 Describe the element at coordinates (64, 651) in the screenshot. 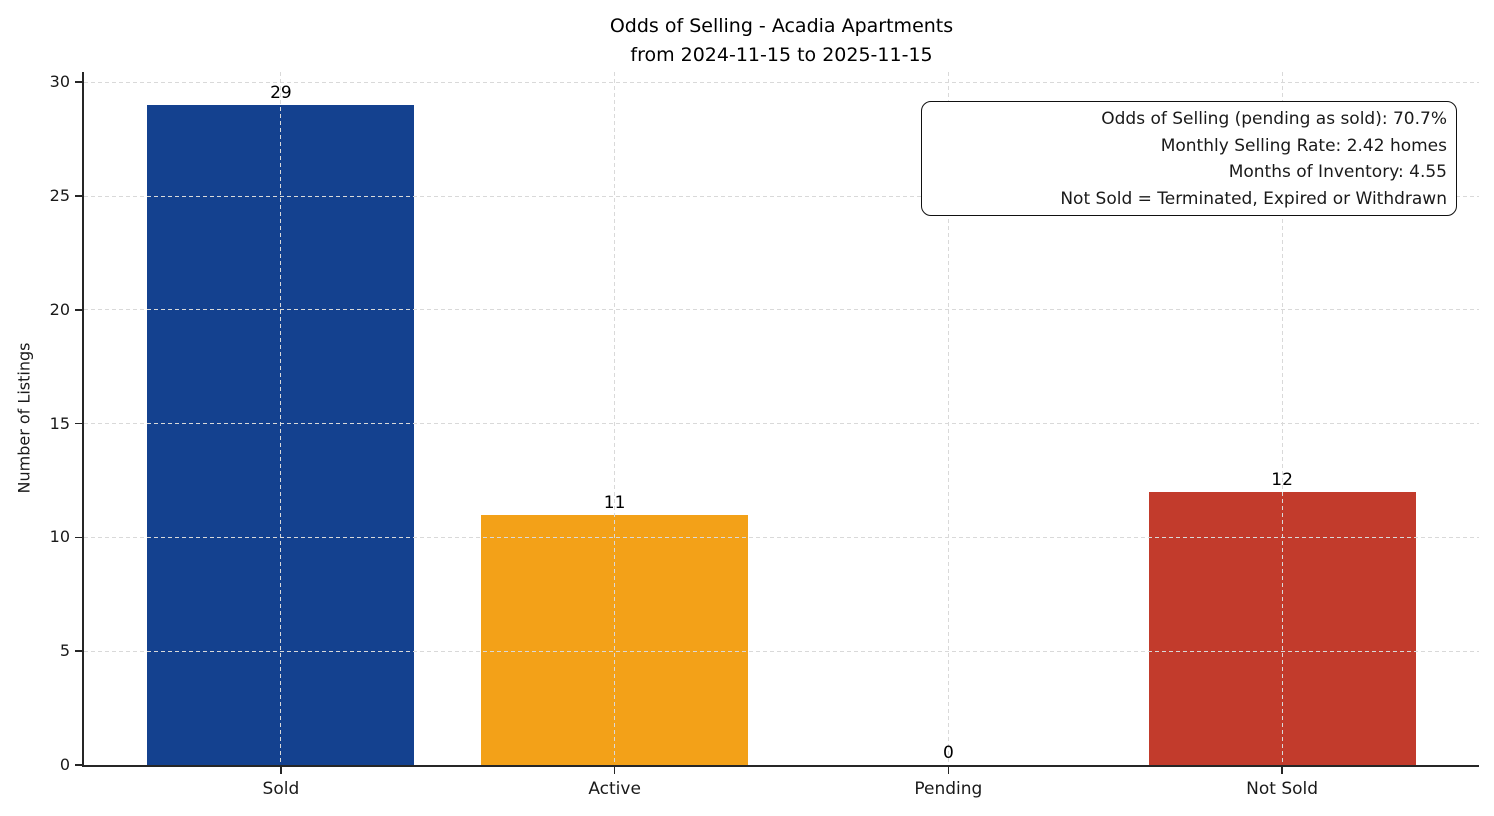

I see `y-tick-label-5: 5` at that location.